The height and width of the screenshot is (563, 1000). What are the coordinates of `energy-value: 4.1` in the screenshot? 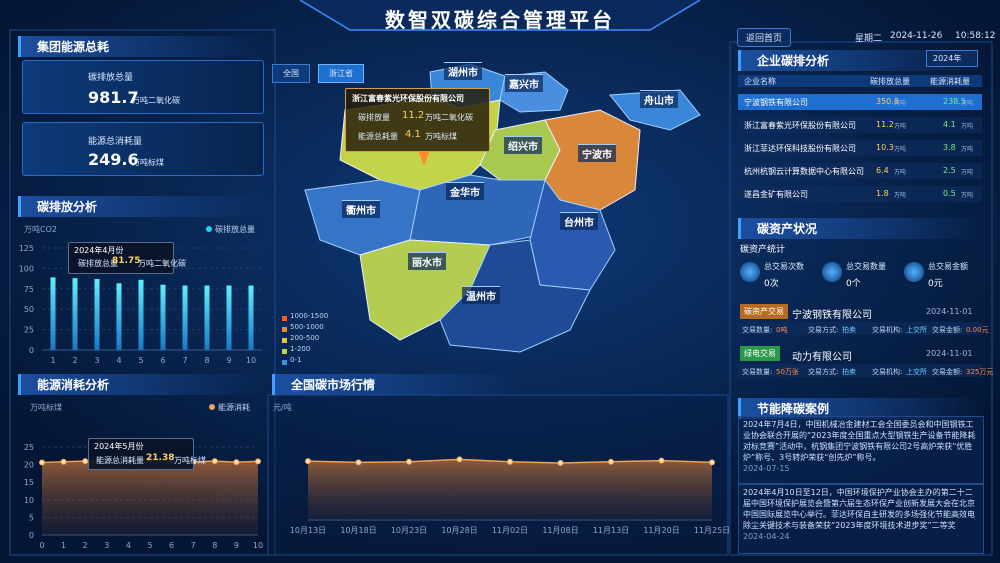 It's located at (949, 124).